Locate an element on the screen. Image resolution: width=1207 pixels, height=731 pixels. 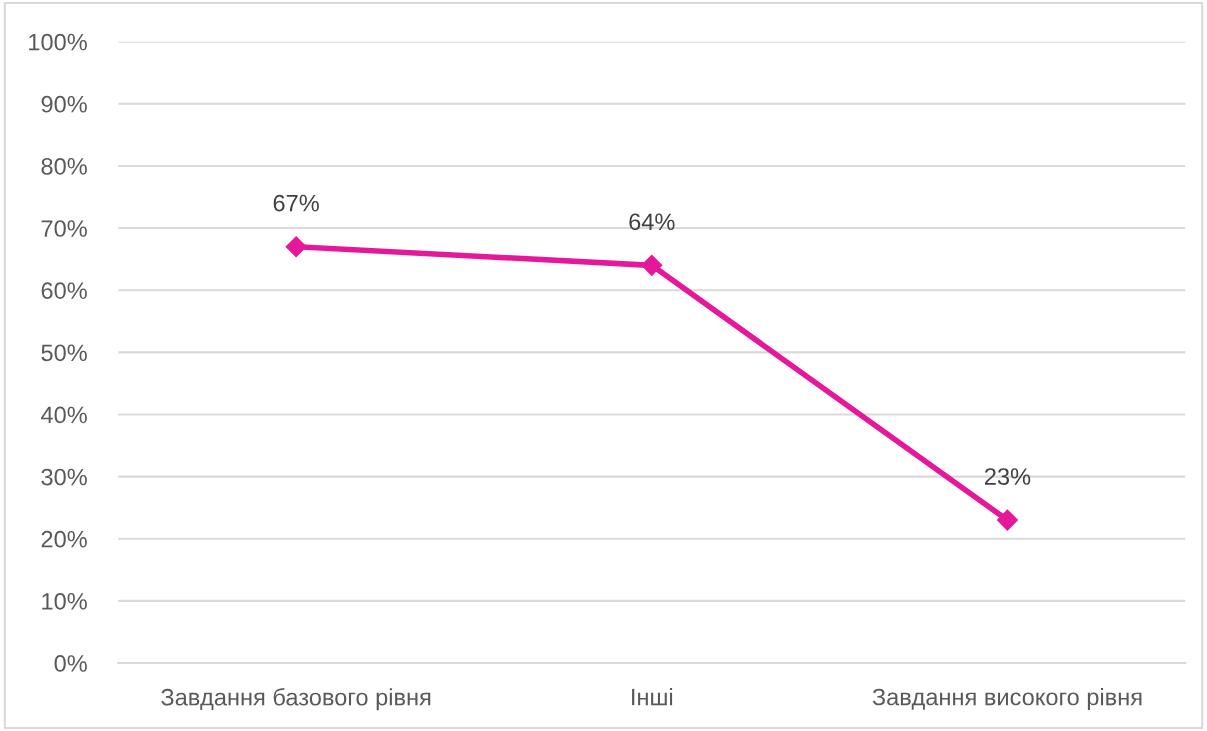
y-tick-label: 40% is located at coordinates (64, 415).